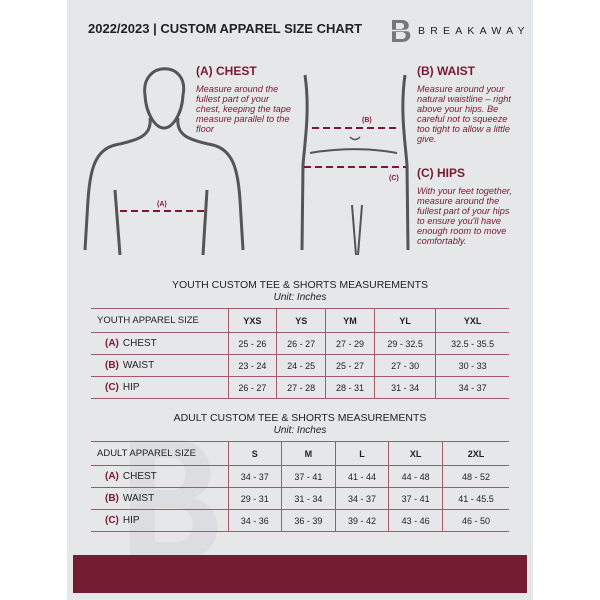  I want to click on page-title: 2022/2023 | CUSTOM APPAREL SIZE CHART, so click(225, 28).